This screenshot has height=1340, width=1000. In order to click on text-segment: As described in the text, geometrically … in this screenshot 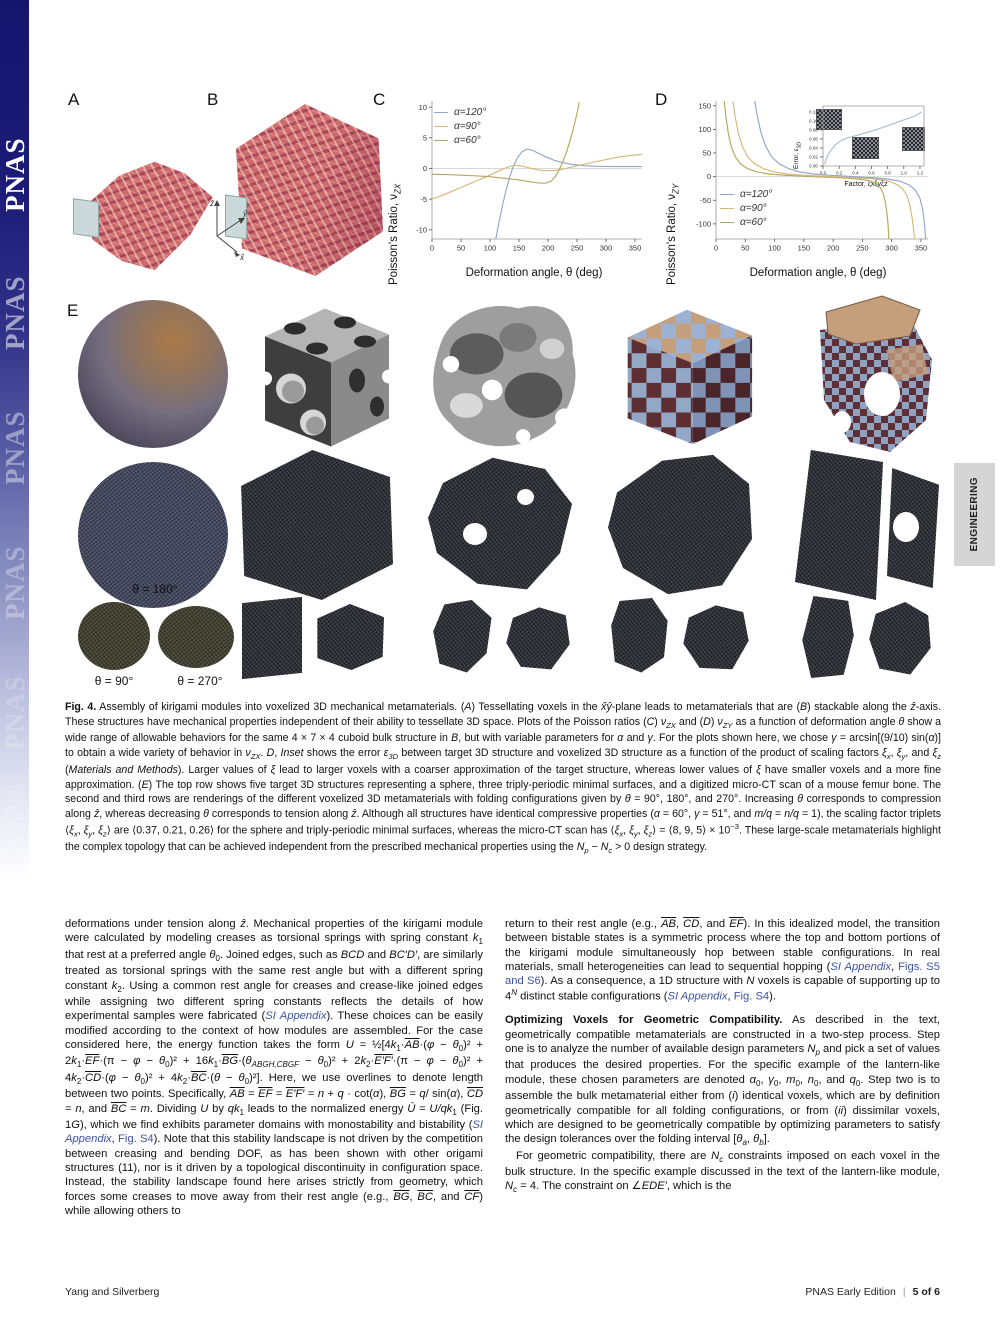, I will do `click(722, 1034)`.